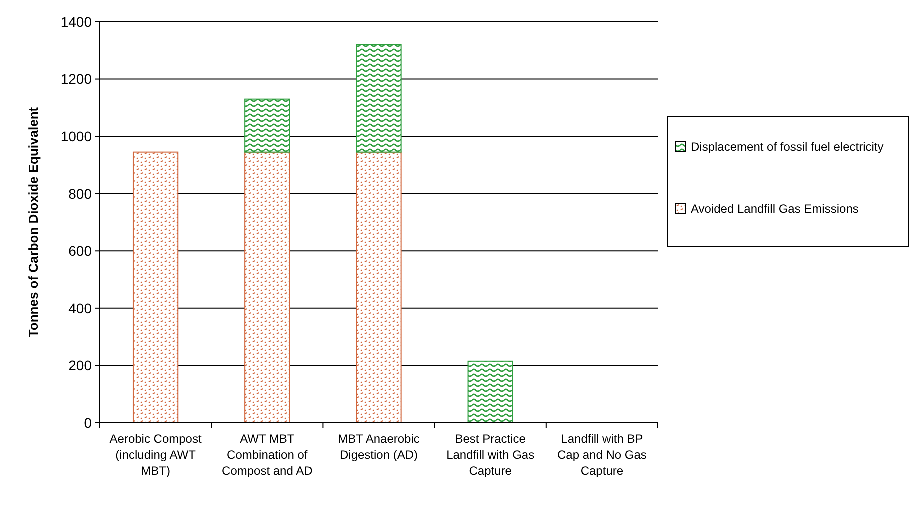 The height and width of the screenshot is (531, 921). What do you see at coordinates (268, 455) in the screenshot?
I see `x-tick-label: AWT MBT Combination of Compost and AD` at bounding box center [268, 455].